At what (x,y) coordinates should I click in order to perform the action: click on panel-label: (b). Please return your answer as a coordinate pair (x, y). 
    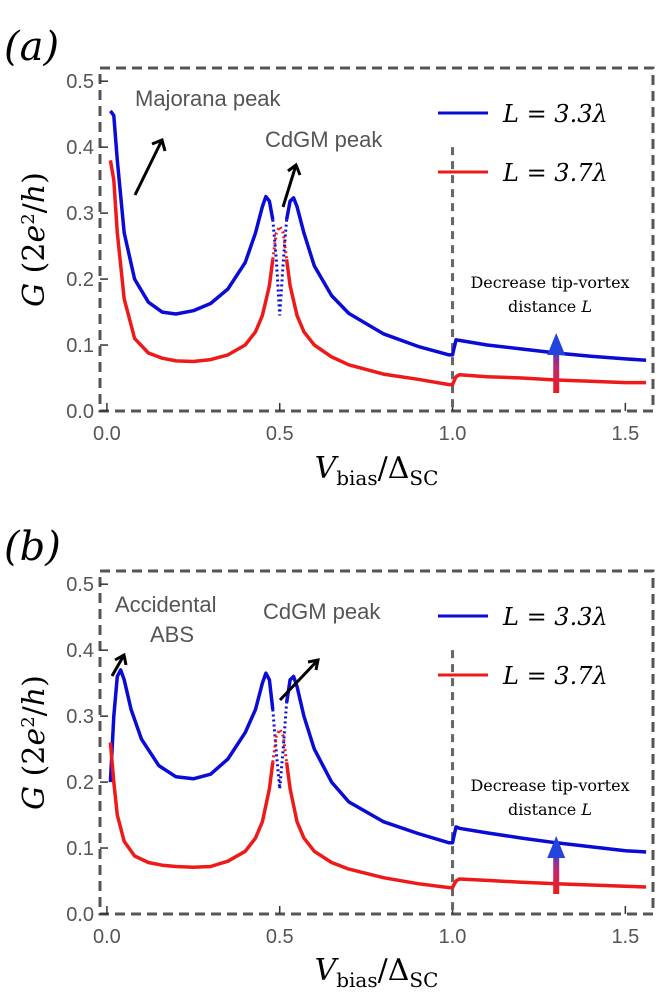
    Looking at the image, I should click on (32, 547).